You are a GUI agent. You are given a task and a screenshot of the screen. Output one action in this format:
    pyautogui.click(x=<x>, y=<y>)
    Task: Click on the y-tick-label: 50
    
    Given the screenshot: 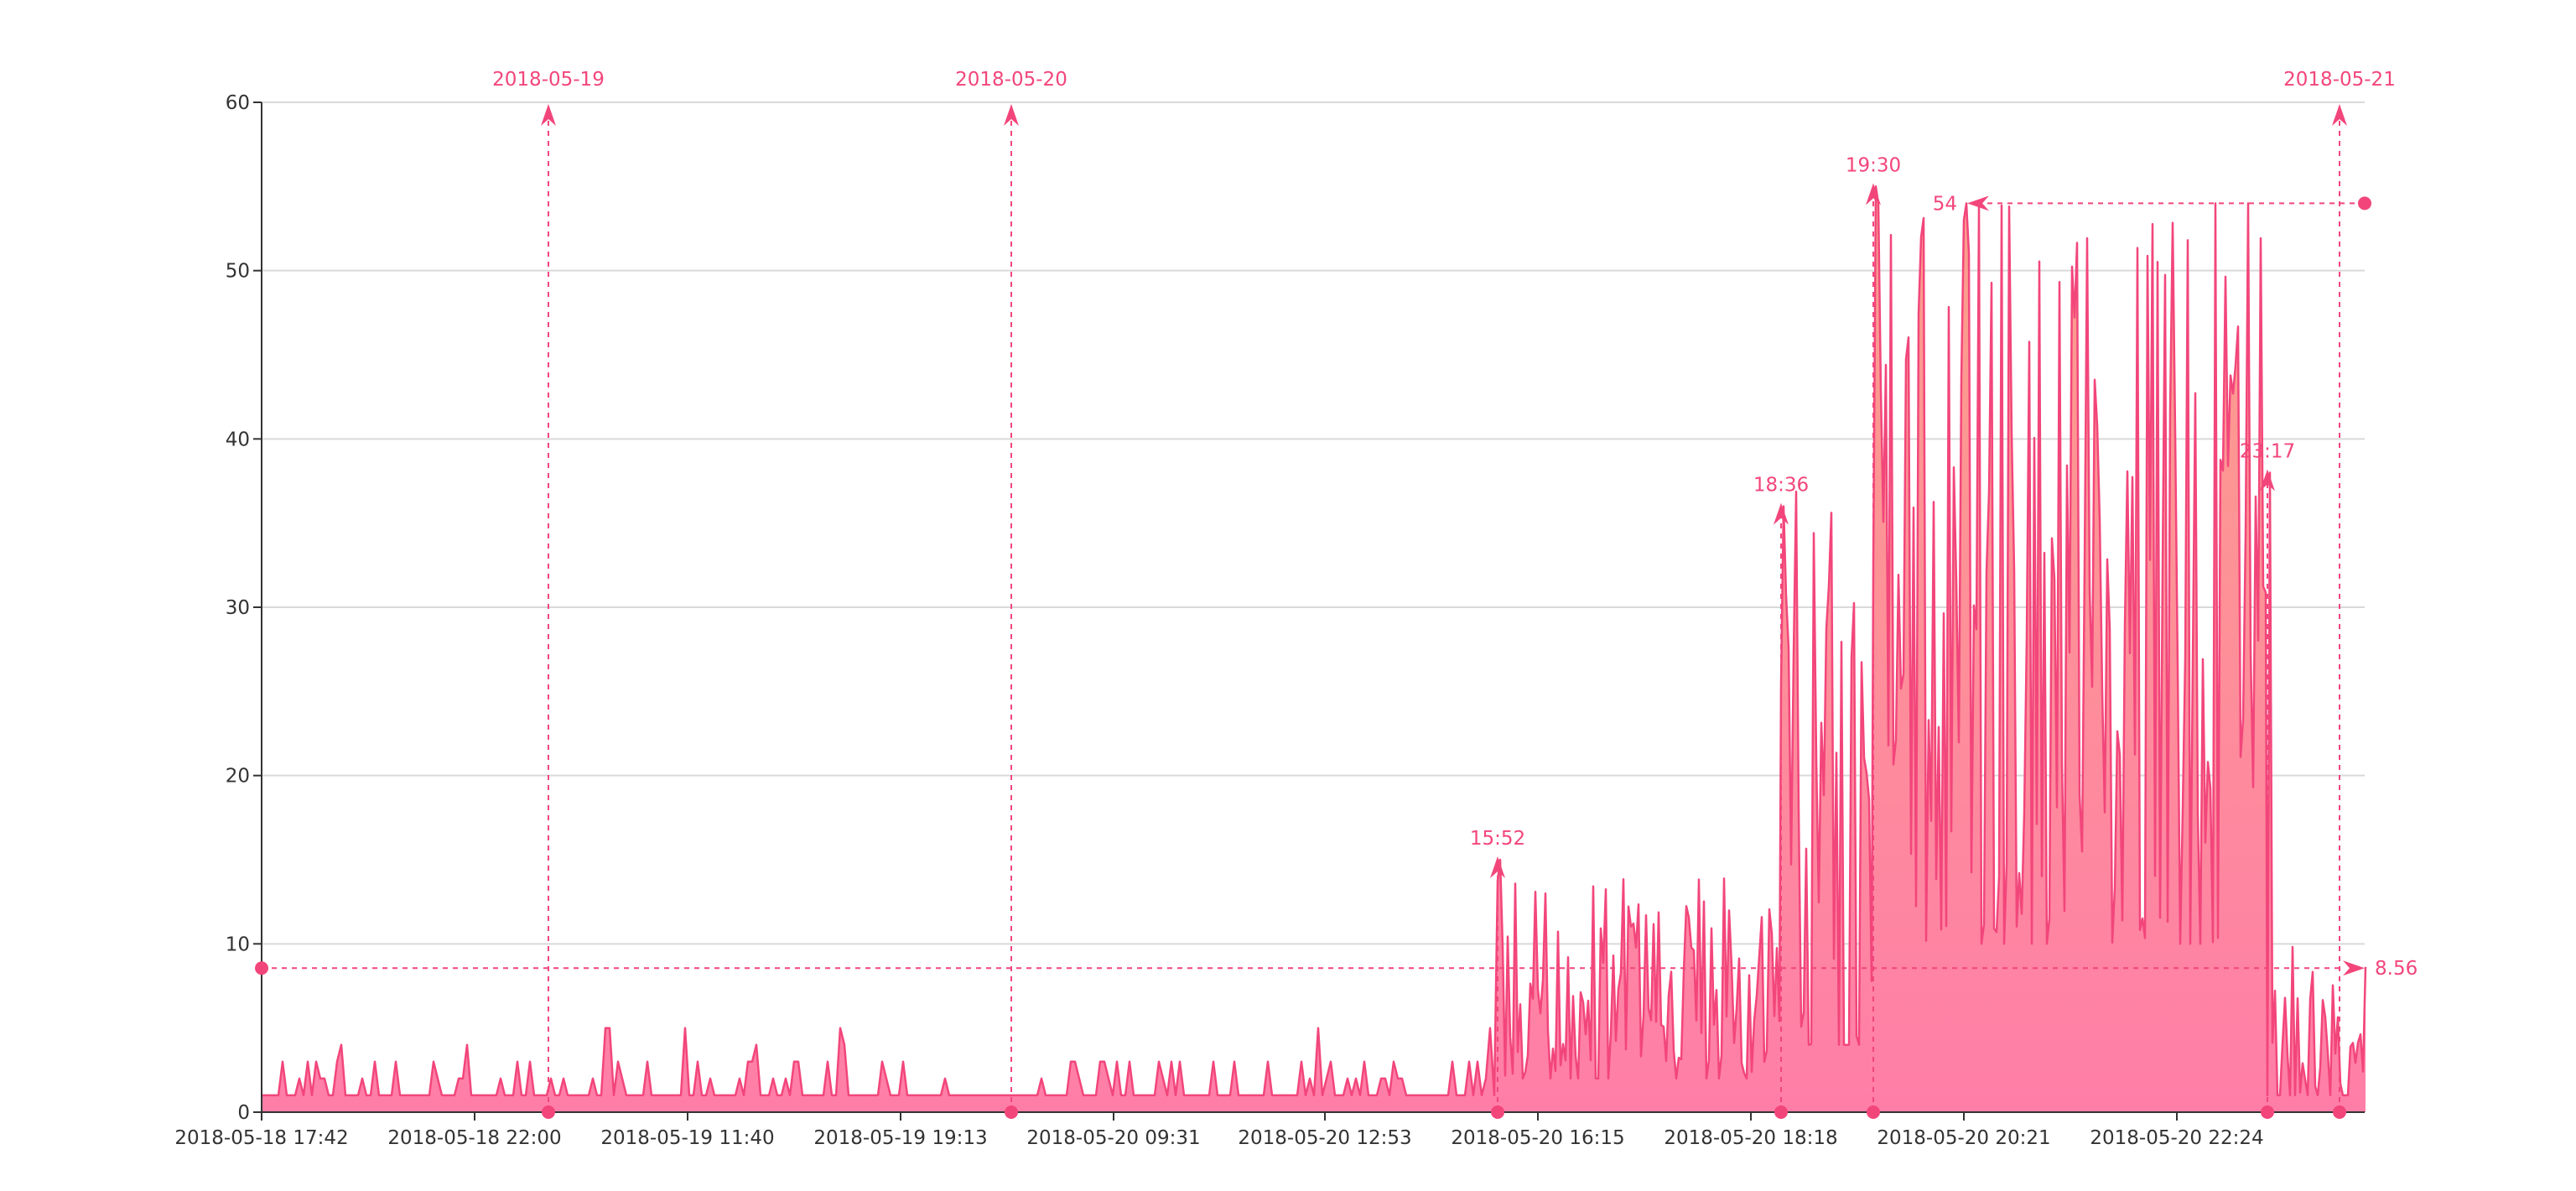 What is the action you would take?
    pyautogui.click(x=238, y=272)
    